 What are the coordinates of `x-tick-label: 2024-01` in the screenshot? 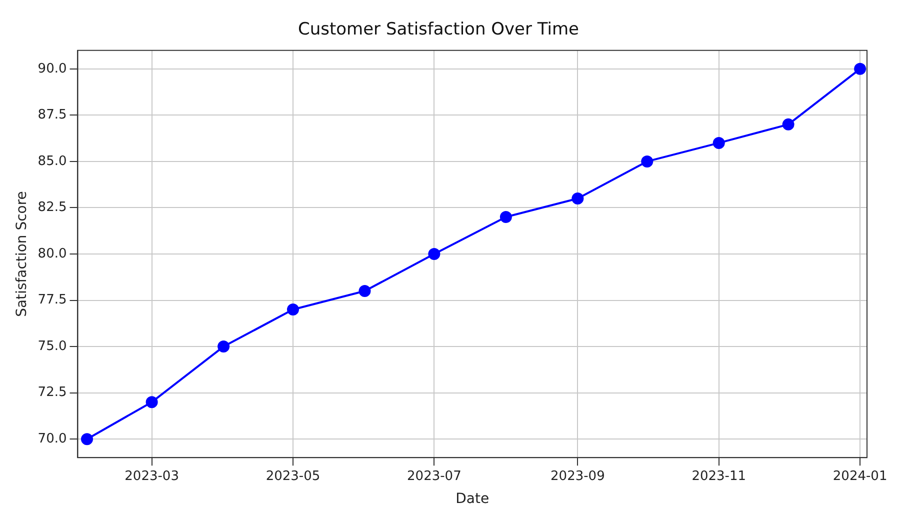 It's located at (860, 476).